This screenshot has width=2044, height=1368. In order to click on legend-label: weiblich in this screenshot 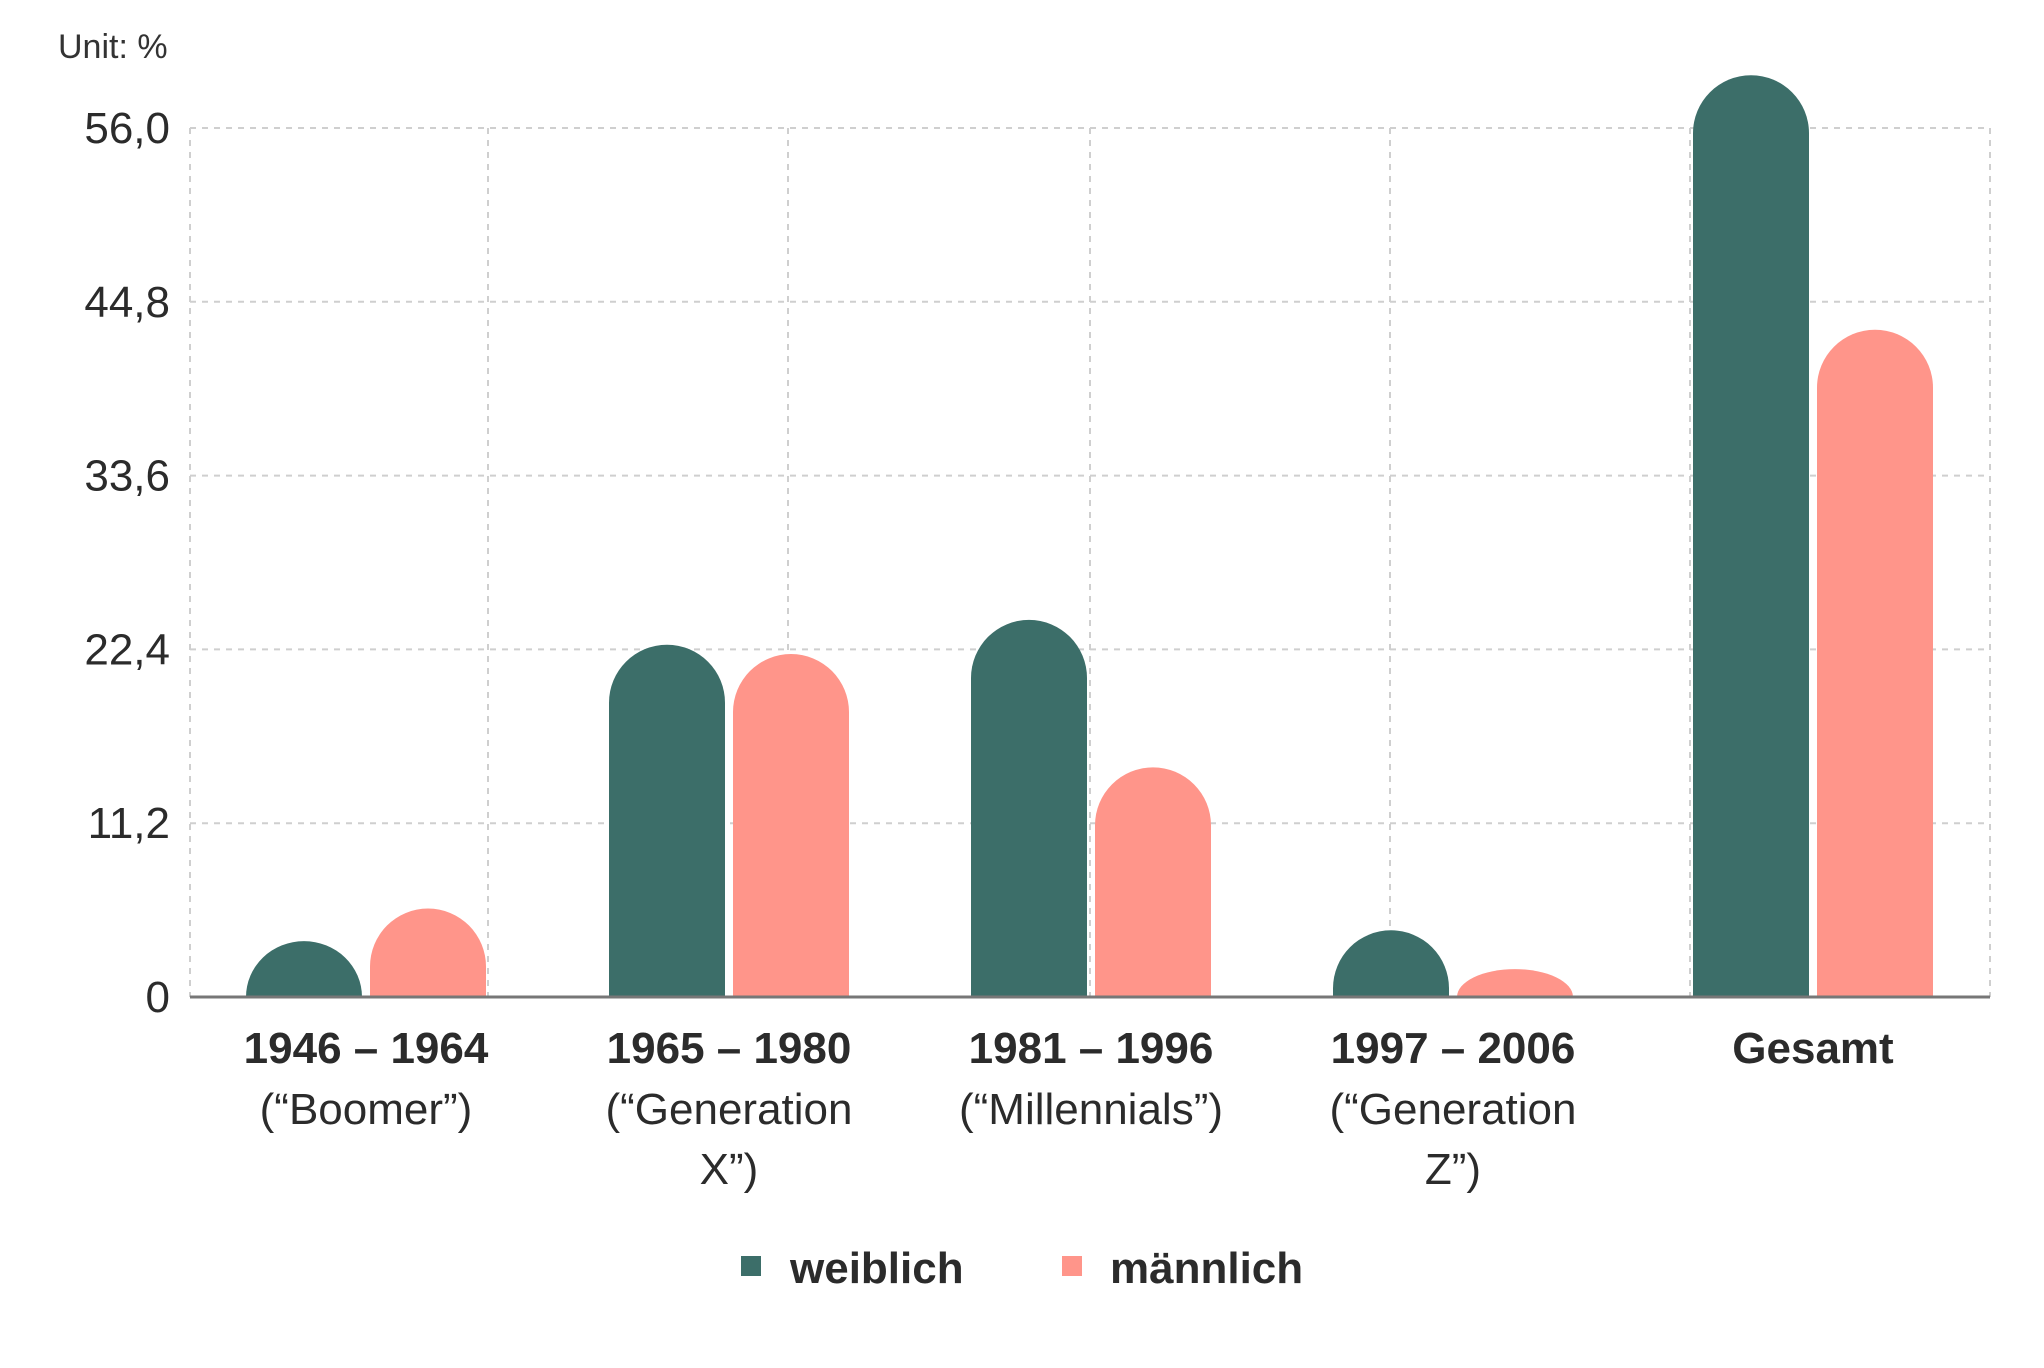, I will do `click(876, 1268)`.